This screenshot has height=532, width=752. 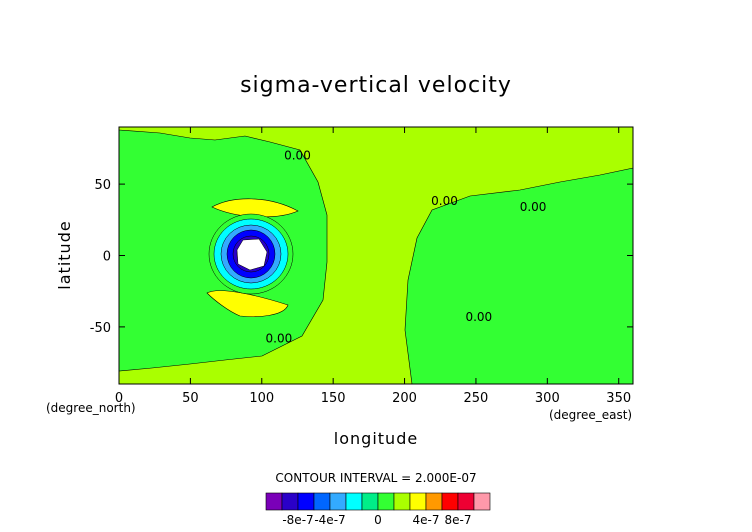 I want to click on downdraft-core, so click(x=251, y=254).